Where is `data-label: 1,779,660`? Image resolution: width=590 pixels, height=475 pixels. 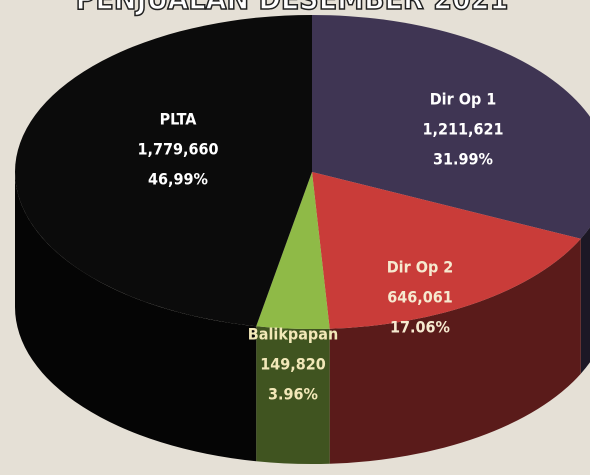 data-label: 1,779,660 is located at coordinates (177, 149).